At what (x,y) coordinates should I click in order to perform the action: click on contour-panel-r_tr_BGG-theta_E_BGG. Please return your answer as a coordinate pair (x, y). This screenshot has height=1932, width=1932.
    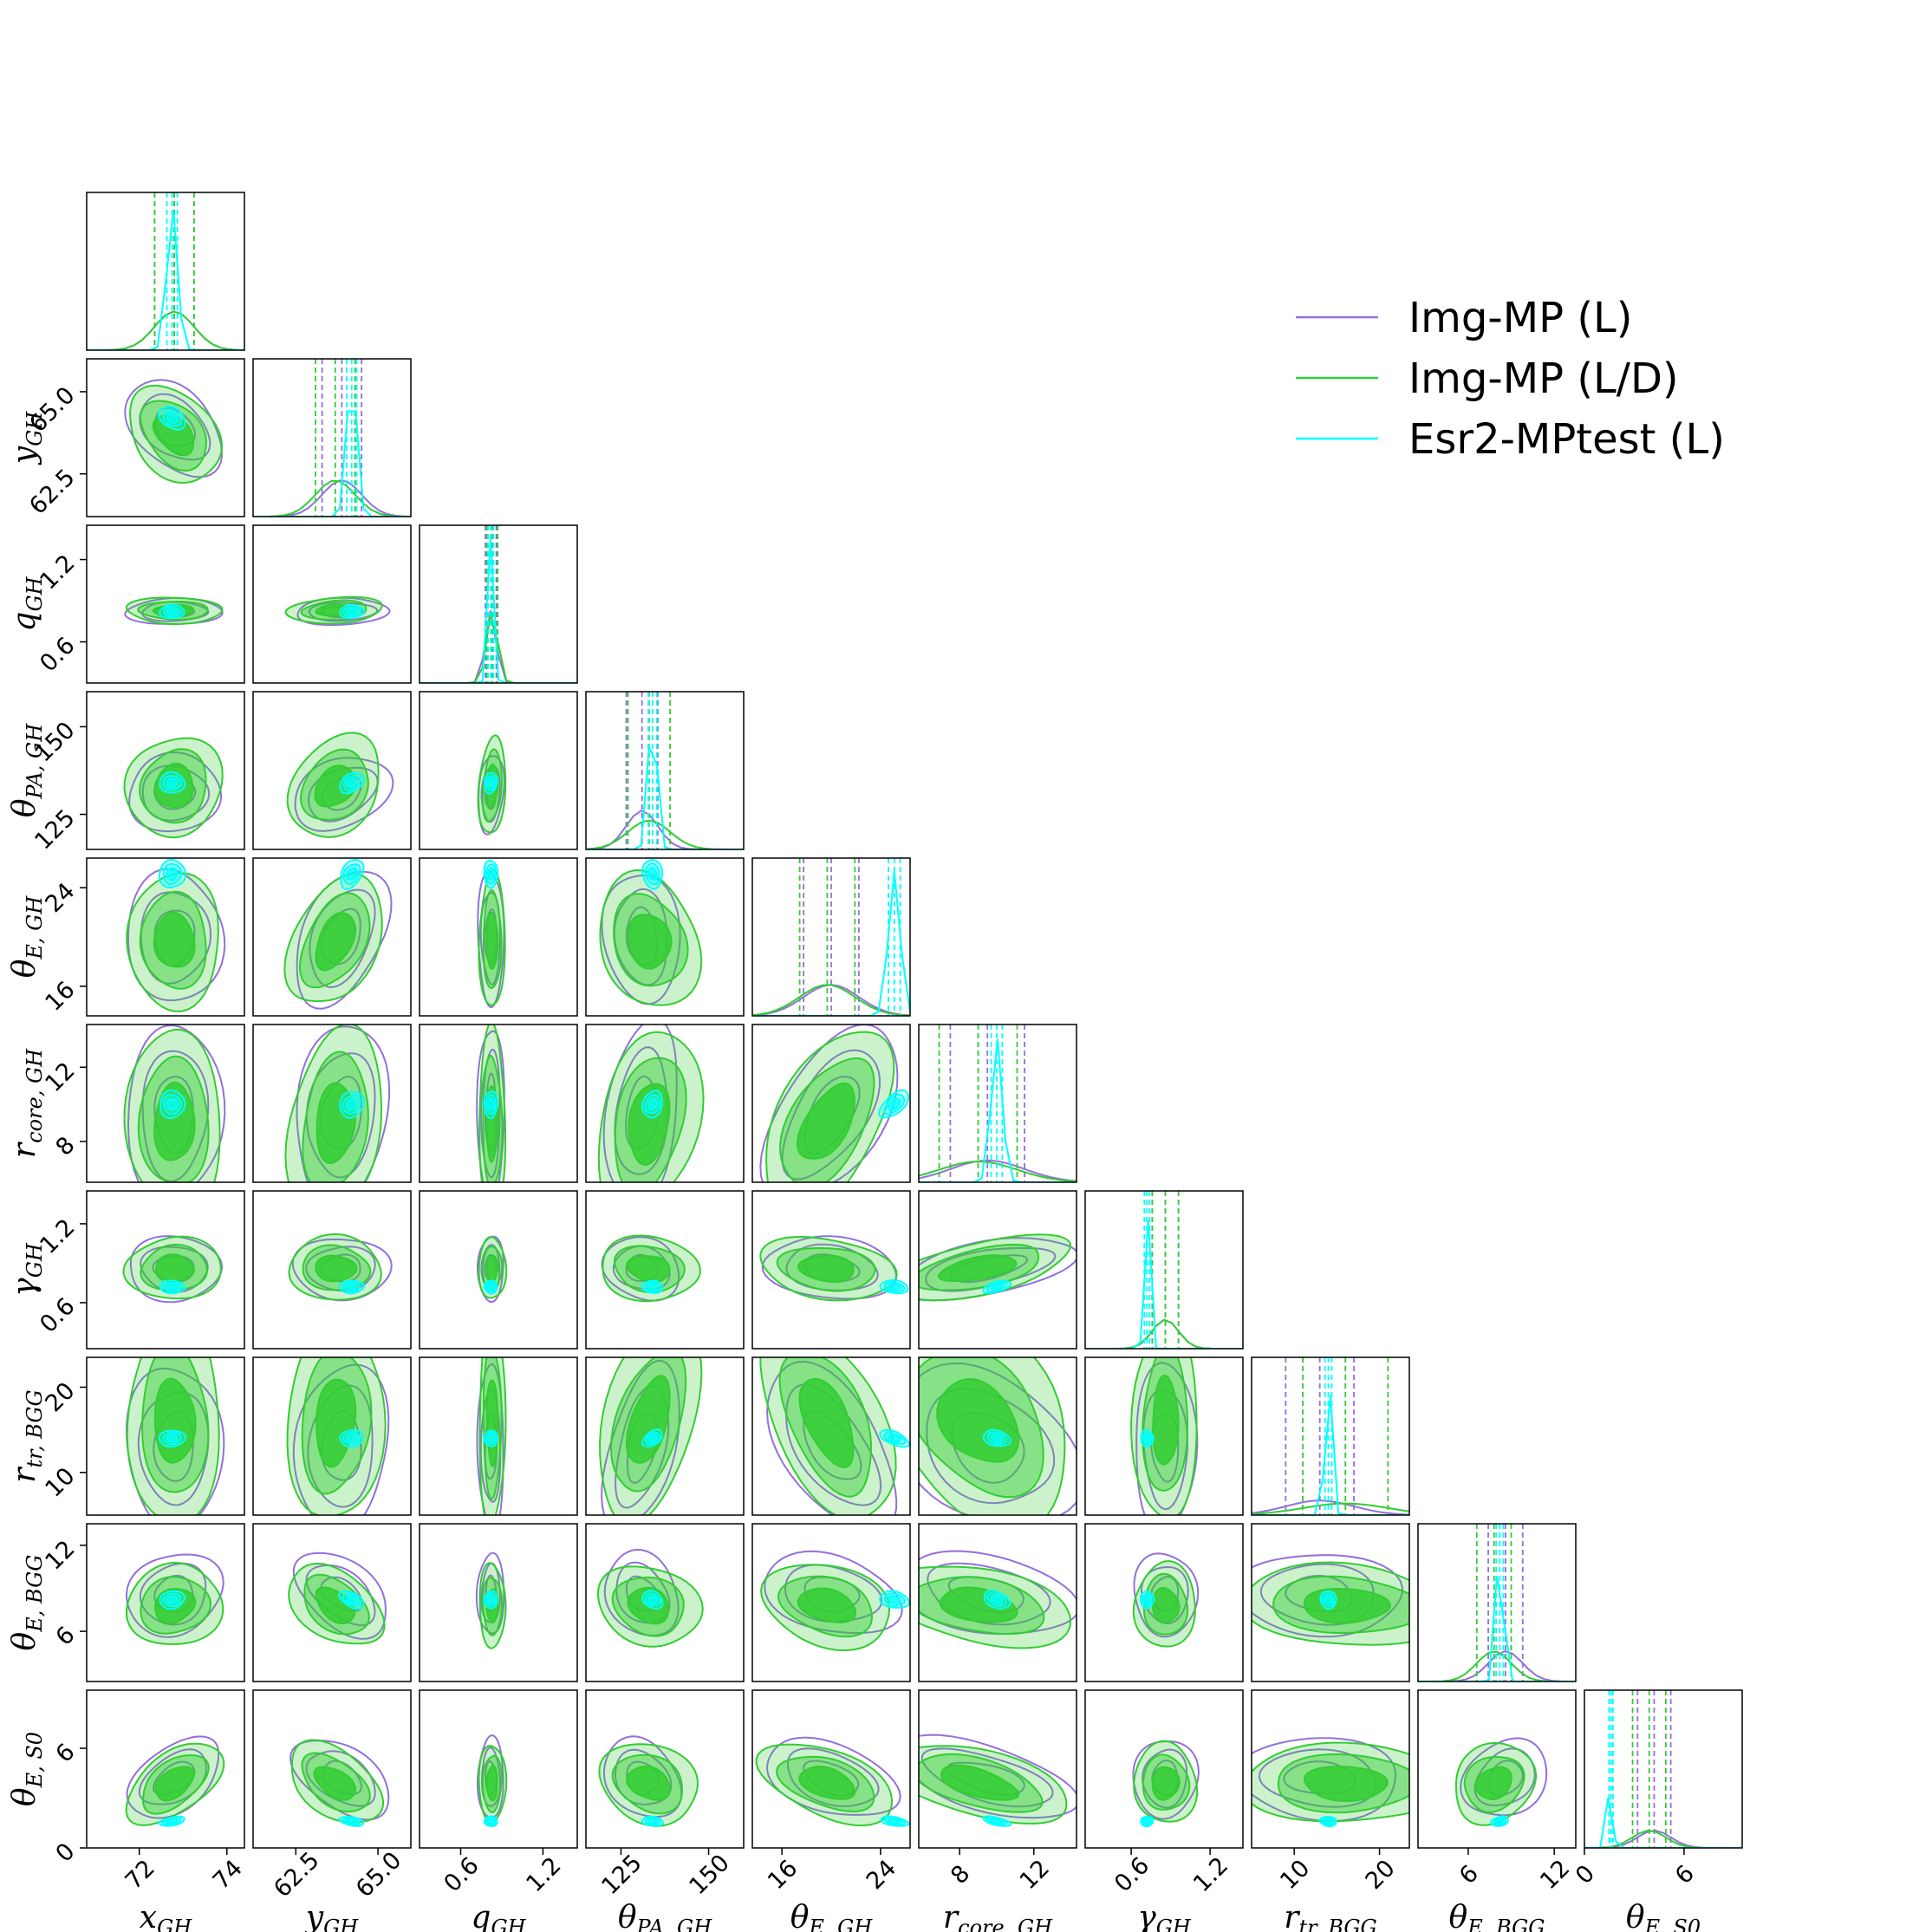
    Looking at the image, I should click on (1330, 1602).